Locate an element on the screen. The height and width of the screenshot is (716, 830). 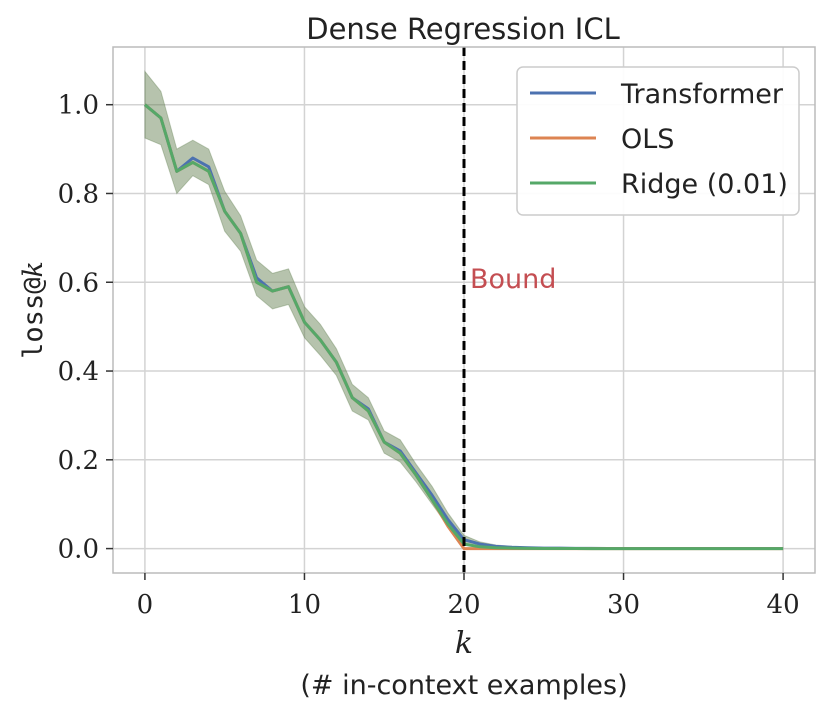
bound-label: Bound is located at coordinates (513, 279).